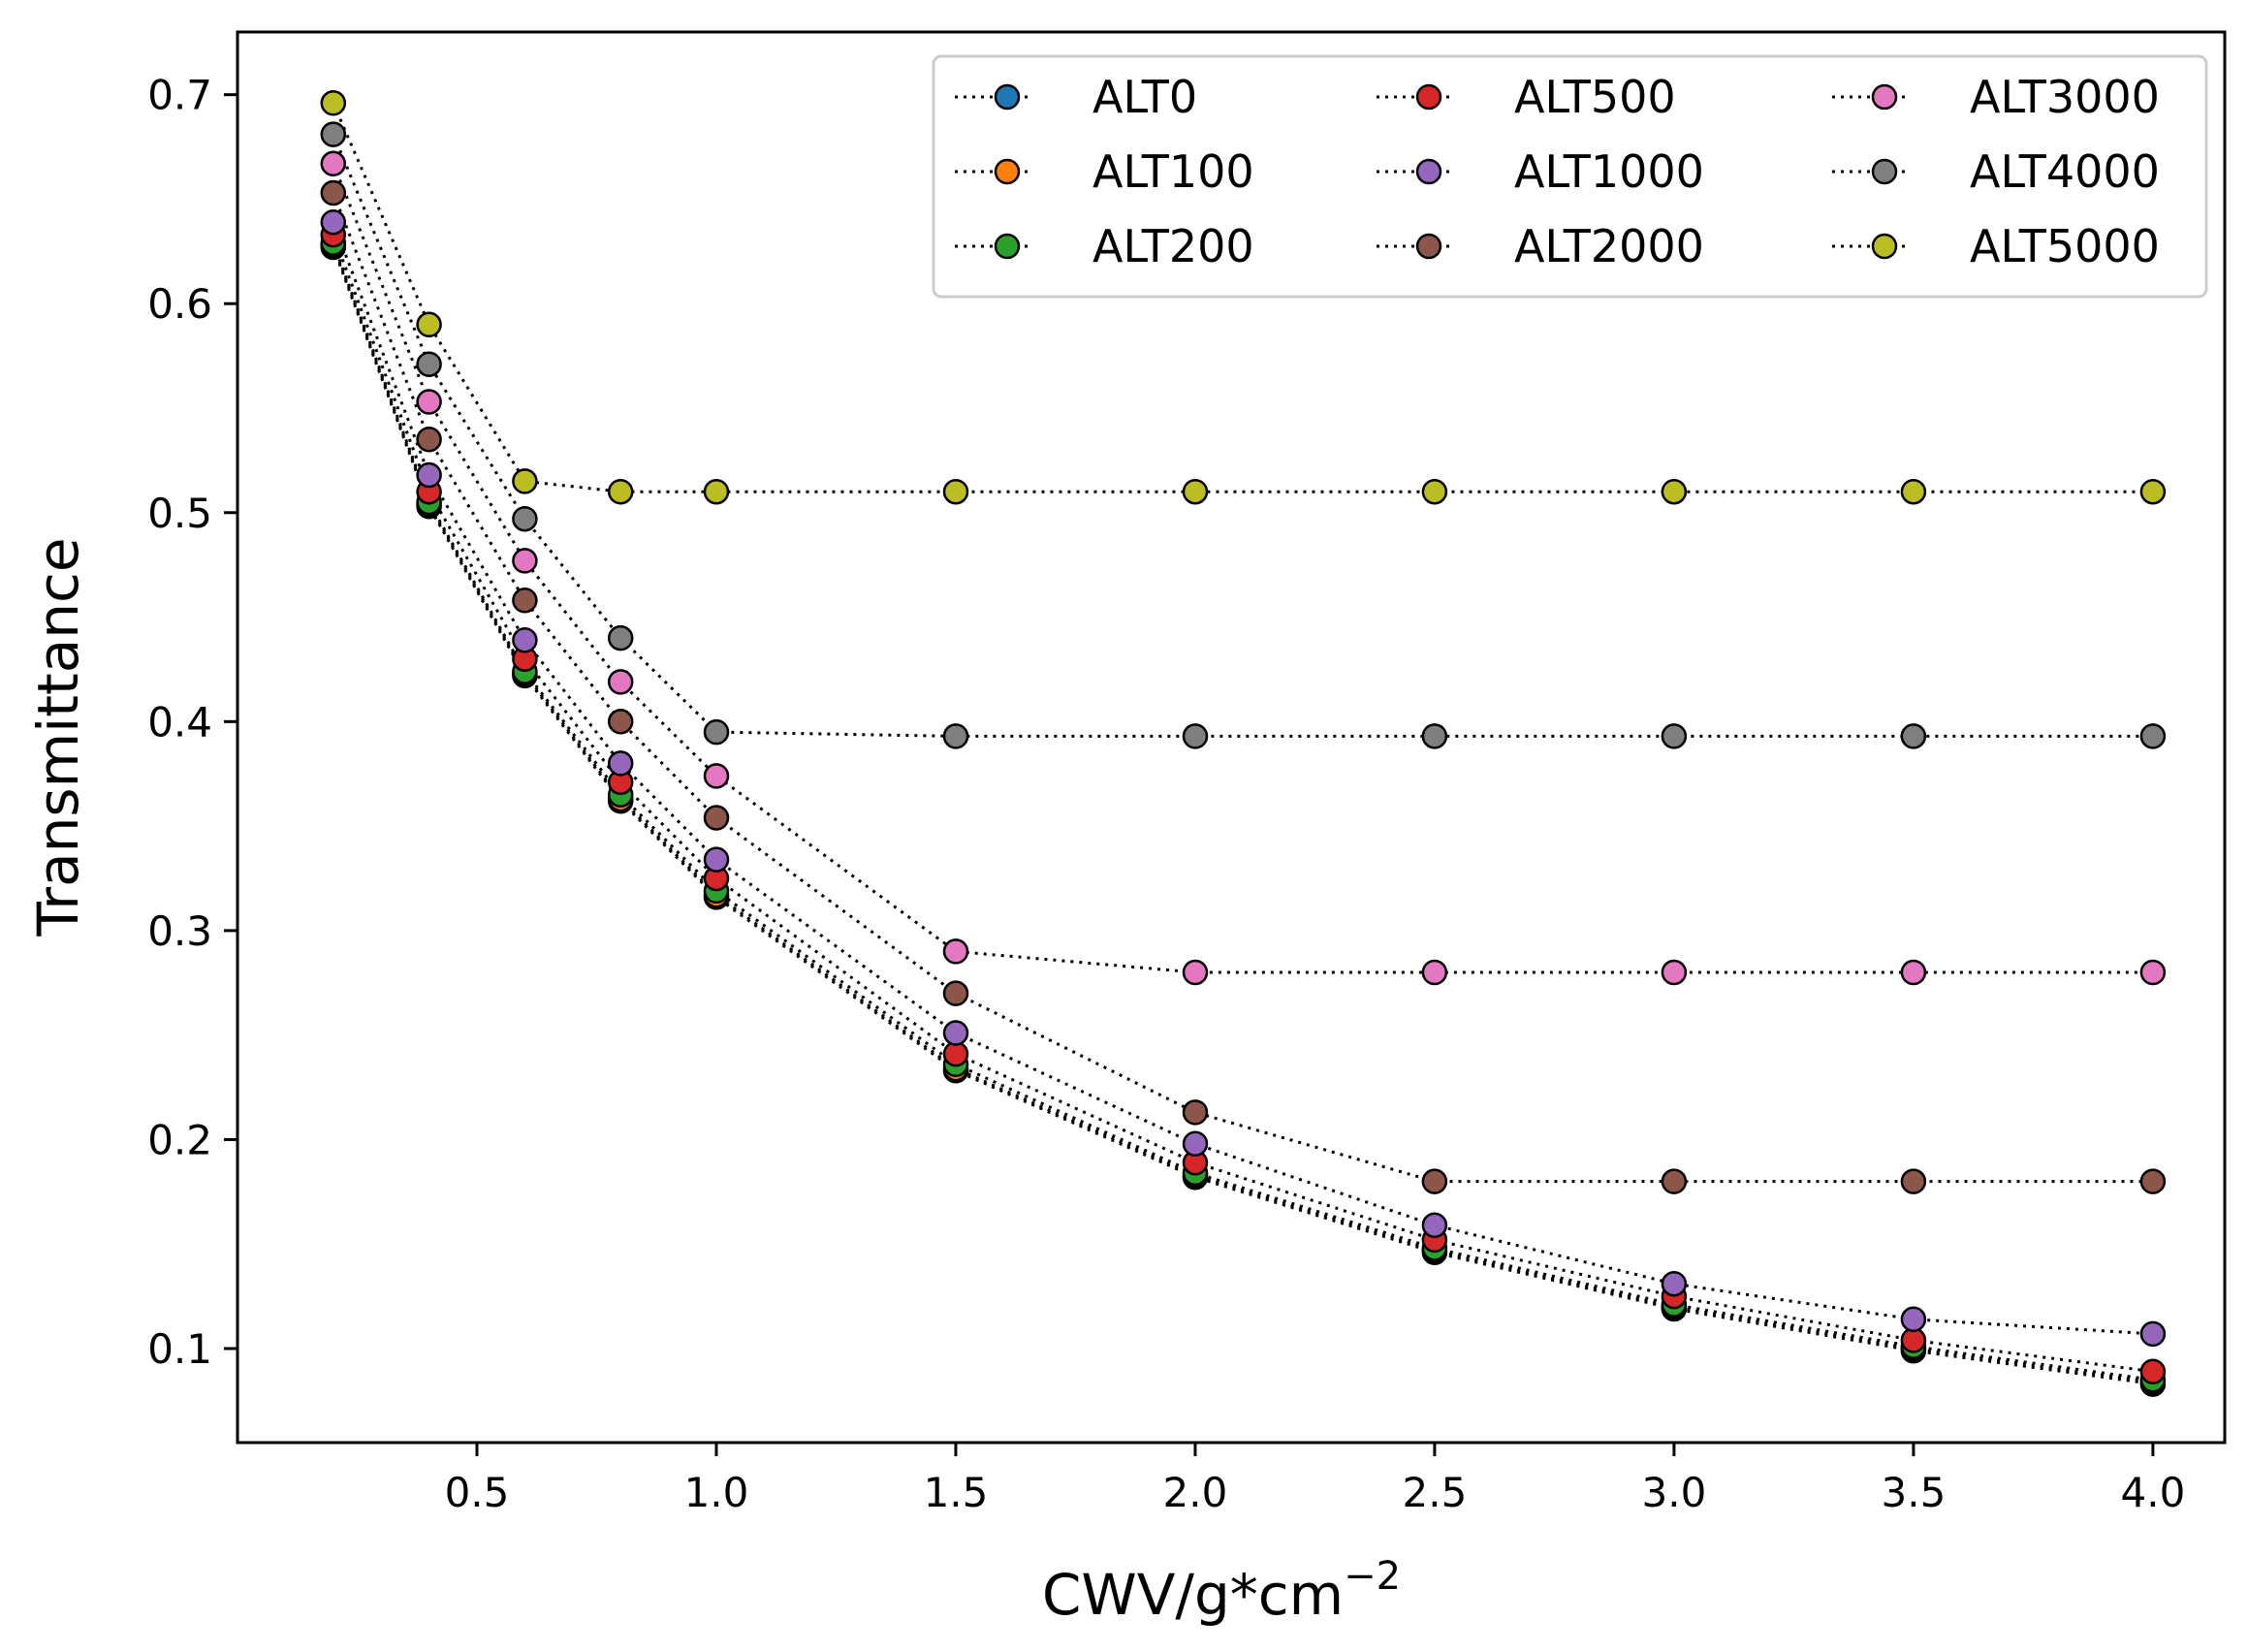 The image size is (2248, 1652). I want to click on y-tick-label: 0.6, so click(179, 304).